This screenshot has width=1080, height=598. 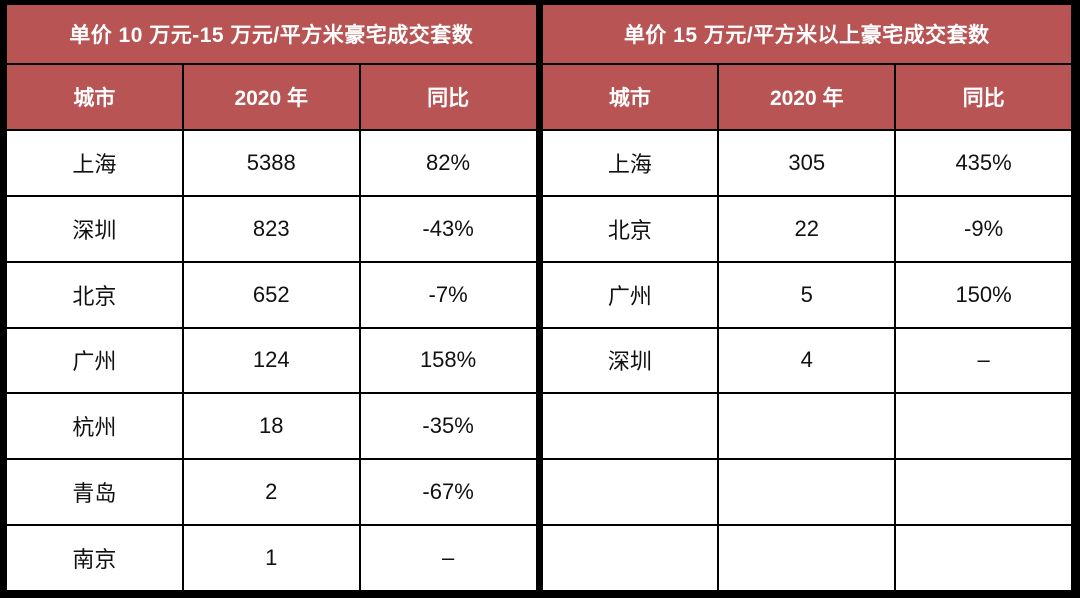 I want to click on table-row: 广州 124 158%, so click(x=271, y=360).